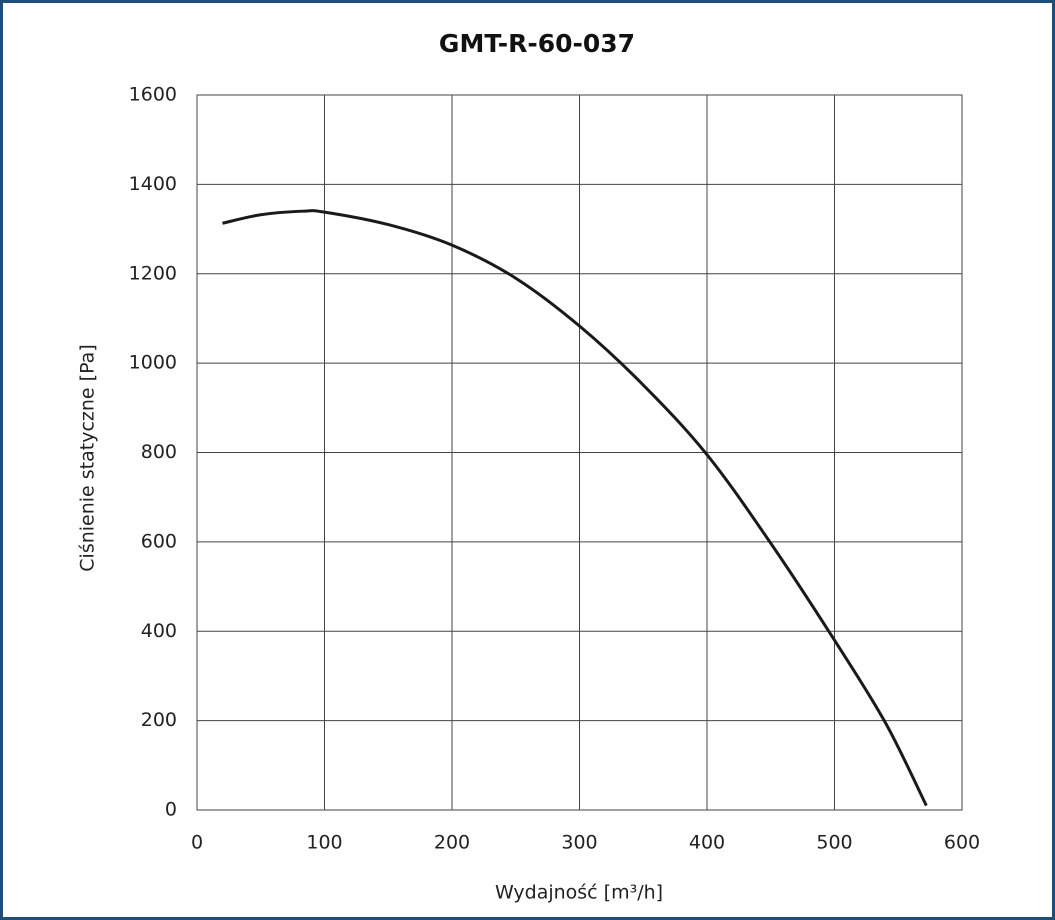  Describe the element at coordinates (159, 631) in the screenshot. I see `y-tick-label: 400` at that location.